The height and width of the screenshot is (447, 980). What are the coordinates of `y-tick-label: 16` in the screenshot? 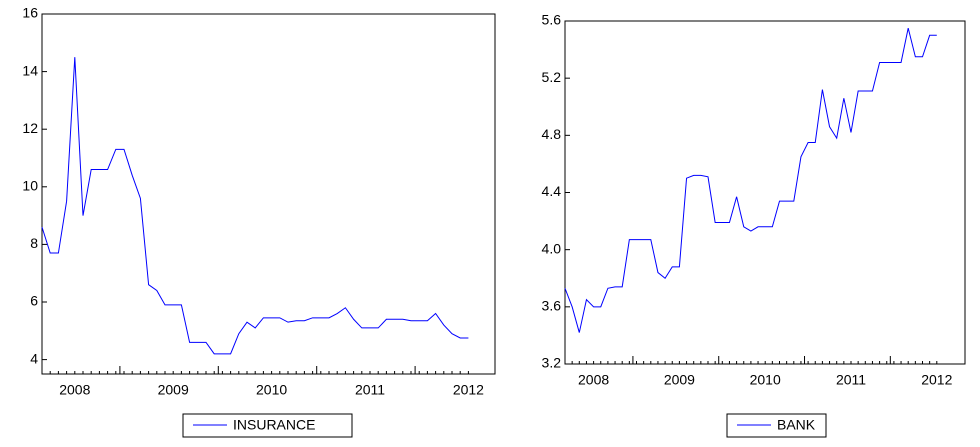 It's located at (30, 13).